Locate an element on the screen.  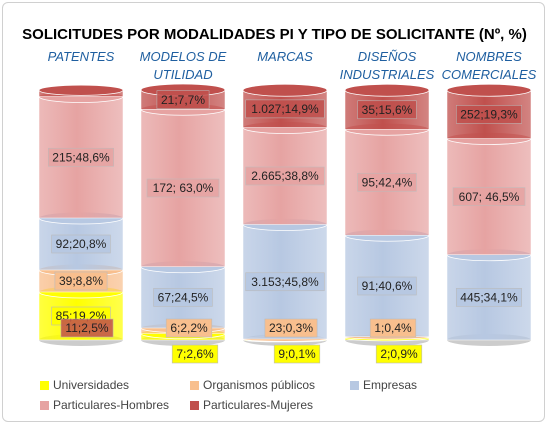
data-label: 2.665;38,8% is located at coordinates (285, 176).